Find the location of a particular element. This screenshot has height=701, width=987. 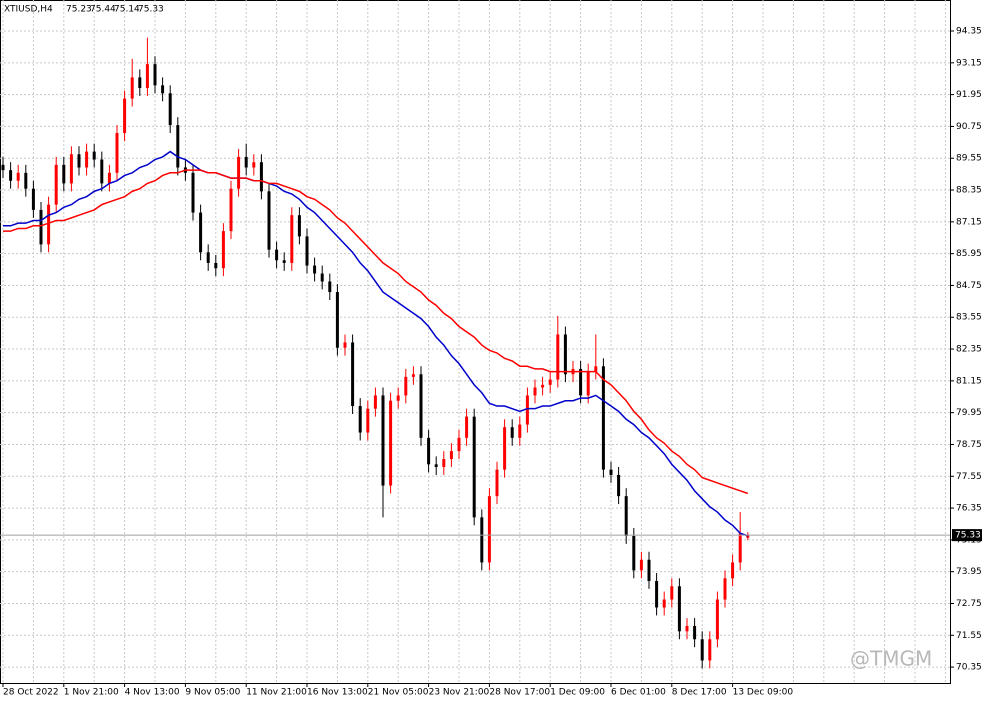

price-label-box is located at coordinates (967, 535).